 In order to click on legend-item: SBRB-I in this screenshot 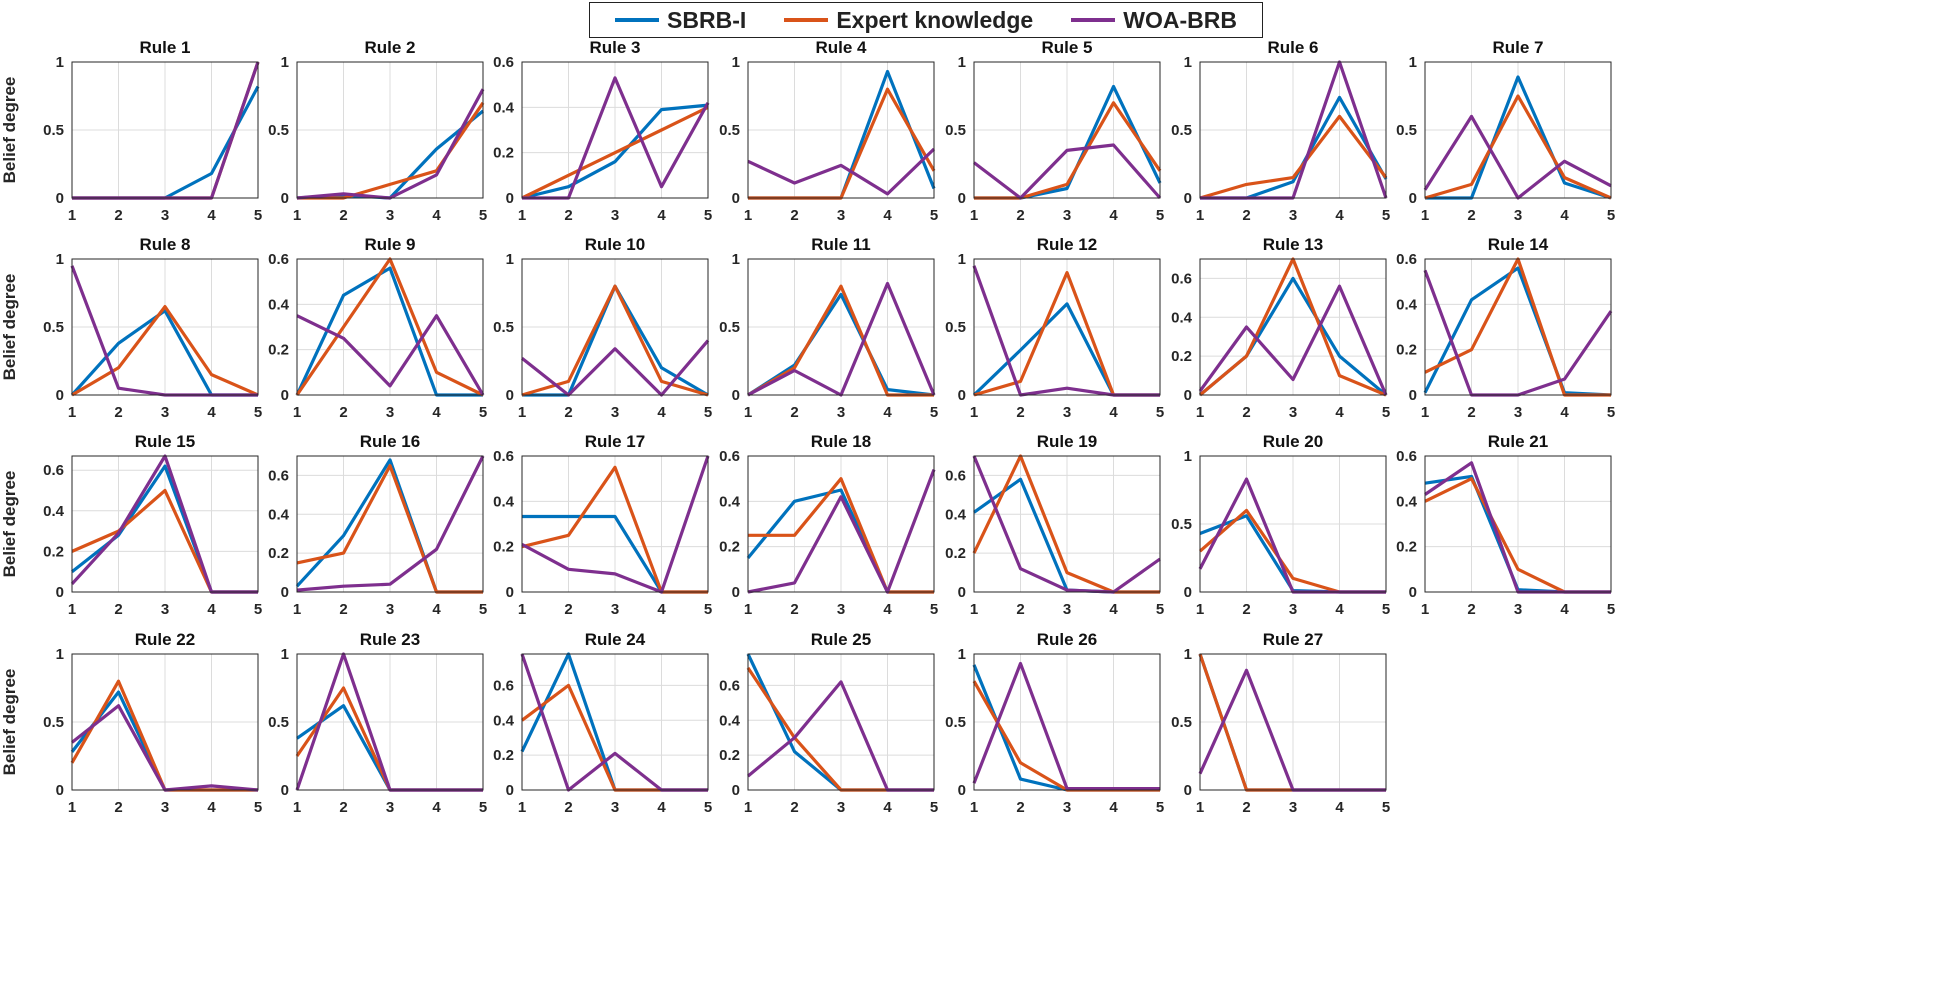, I will do `click(680, 20)`.